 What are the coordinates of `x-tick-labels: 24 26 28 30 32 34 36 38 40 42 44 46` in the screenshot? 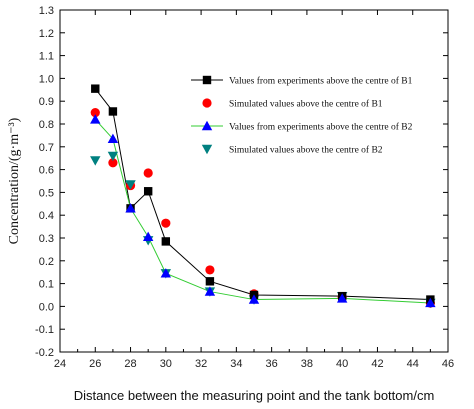 It's located at (254, 364).